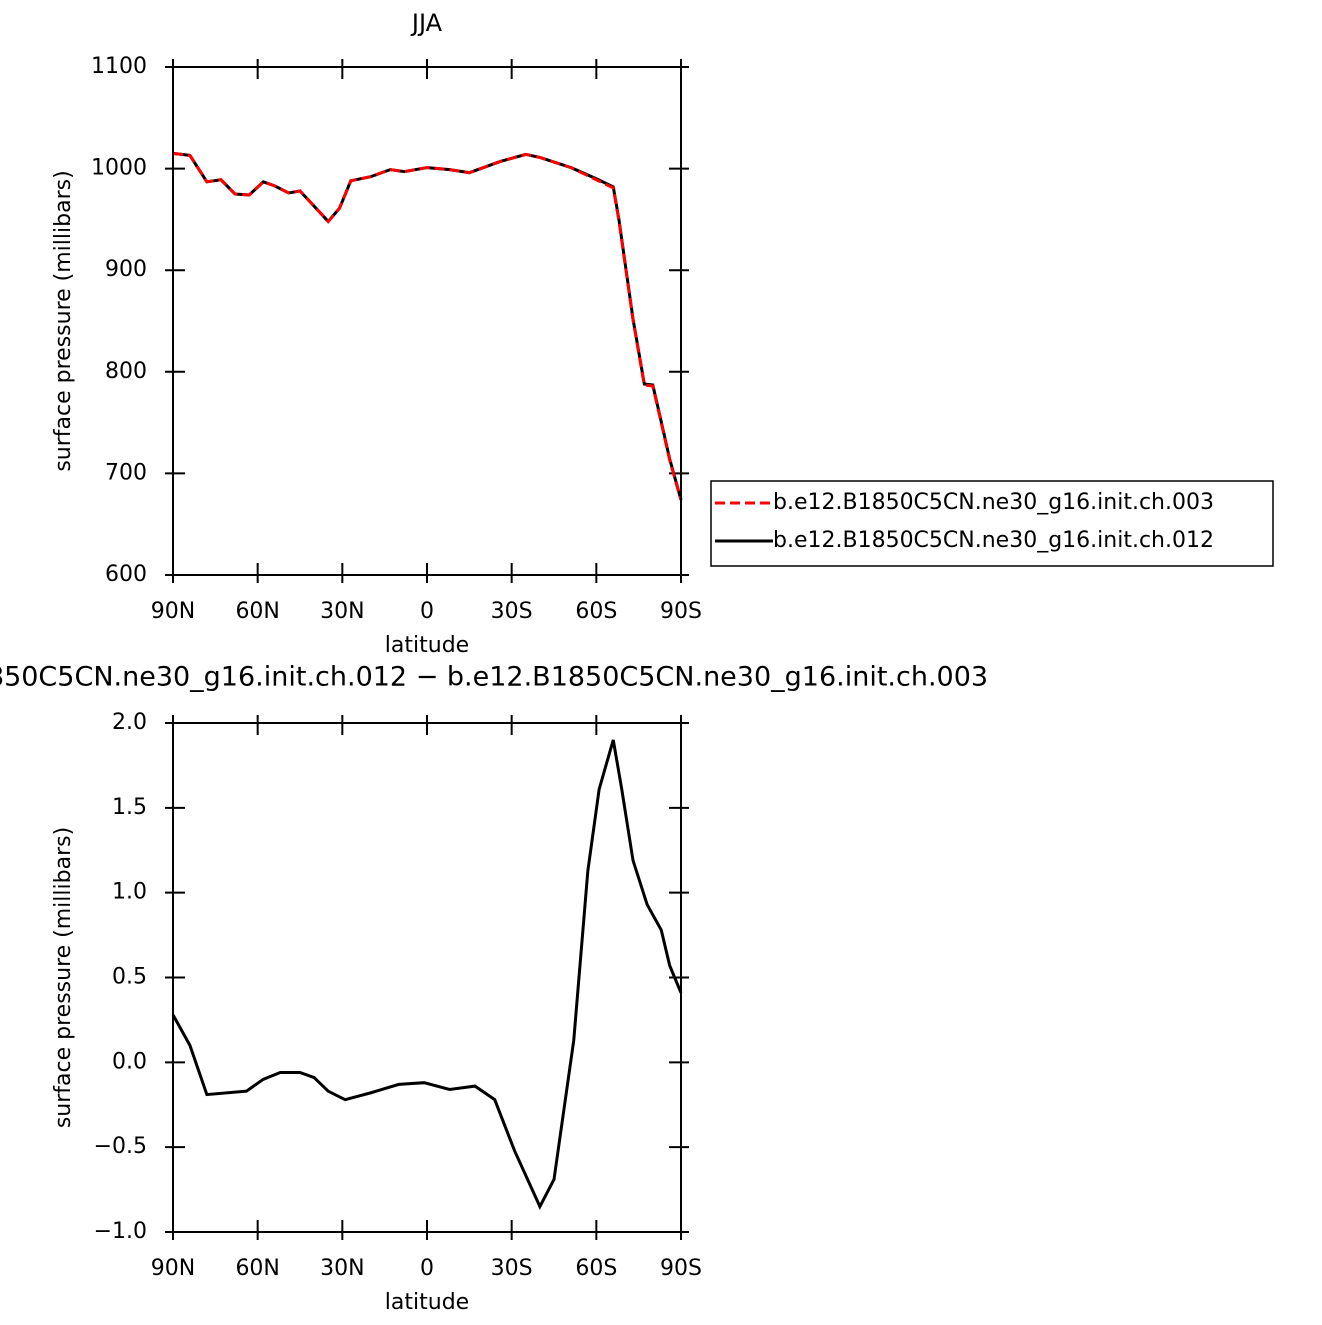  What do you see at coordinates (993, 502) in the screenshot?
I see `legend-label: b.e12.B1850C5CN.ne30_g16.init.ch.003` at bounding box center [993, 502].